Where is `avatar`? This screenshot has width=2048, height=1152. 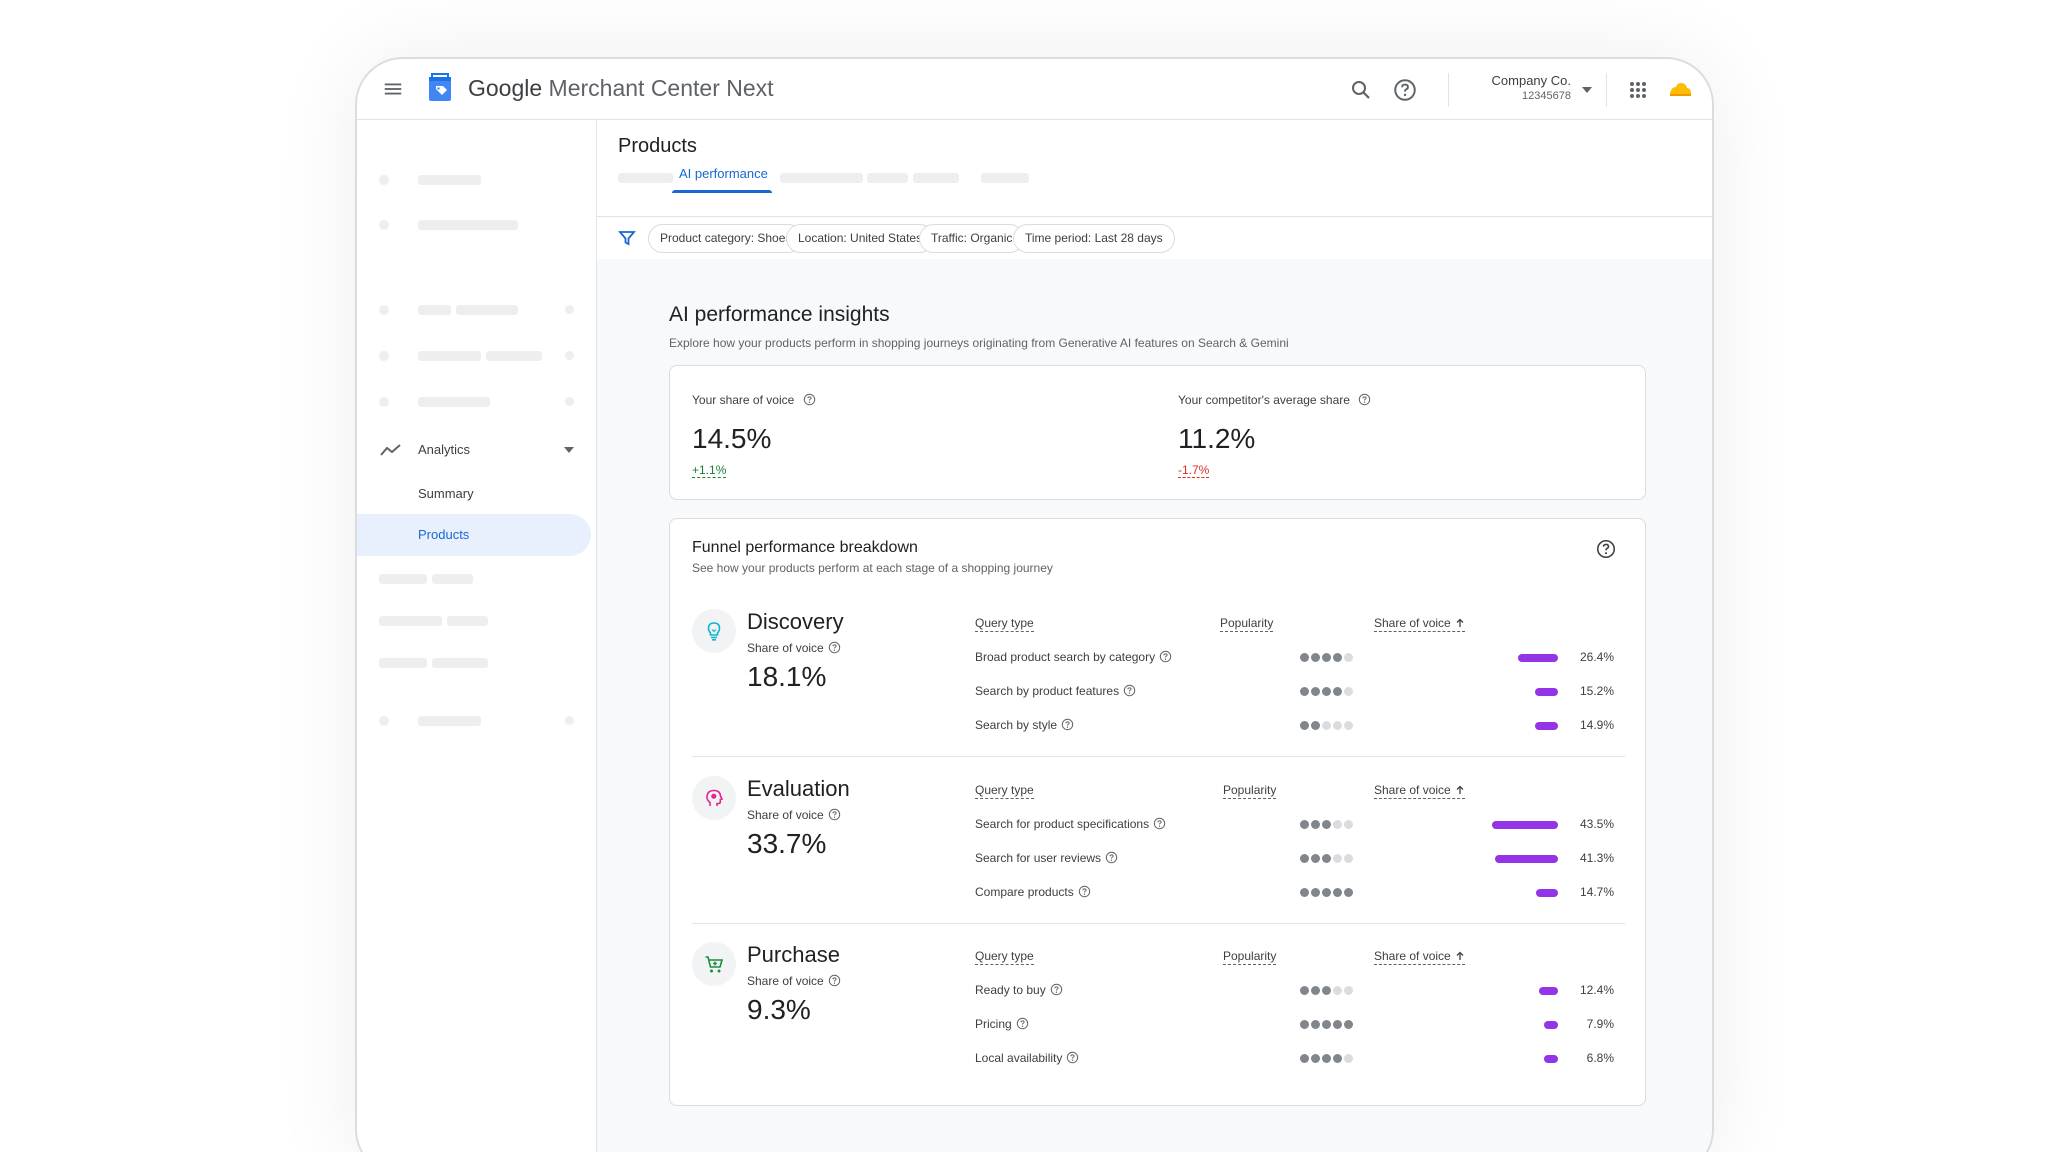
avatar is located at coordinates (1680, 88).